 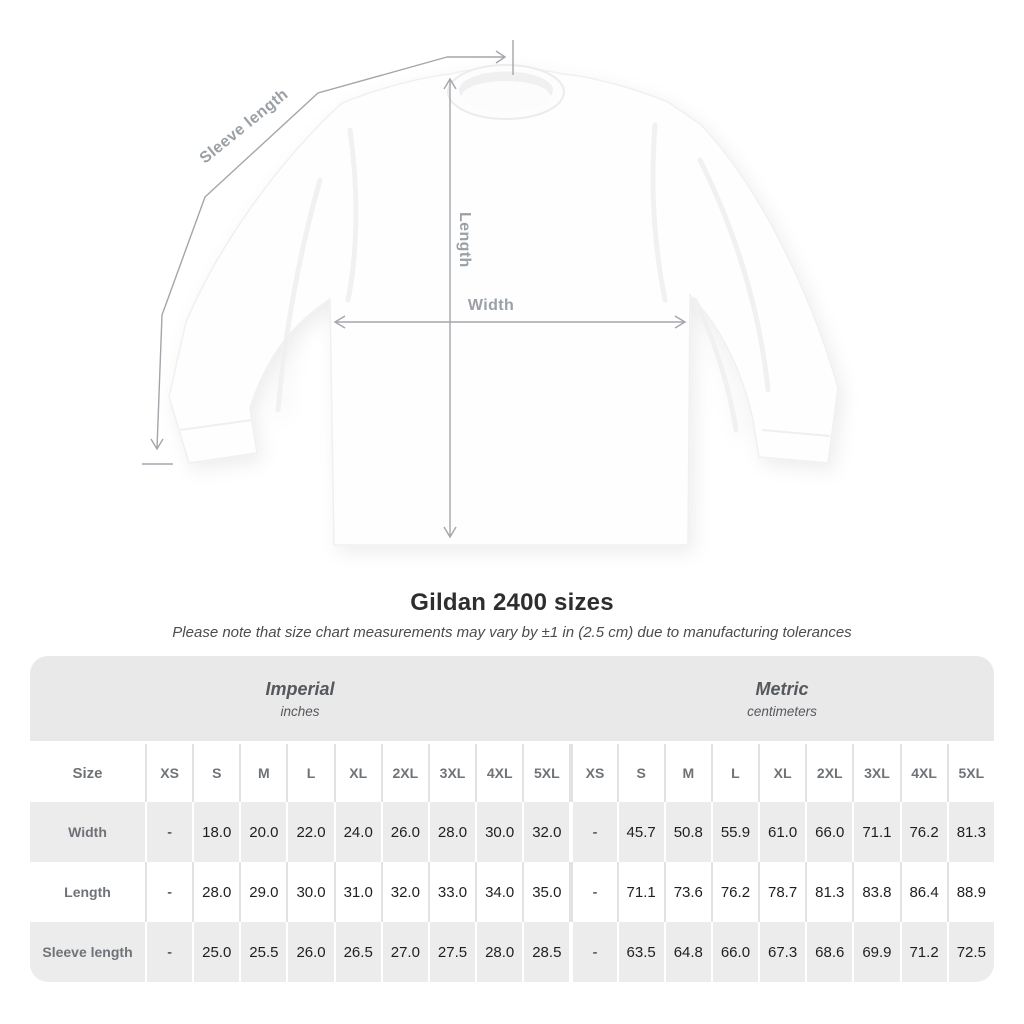 What do you see at coordinates (357, 892) in the screenshot?
I see `value-cell-imperial: 31.0` at bounding box center [357, 892].